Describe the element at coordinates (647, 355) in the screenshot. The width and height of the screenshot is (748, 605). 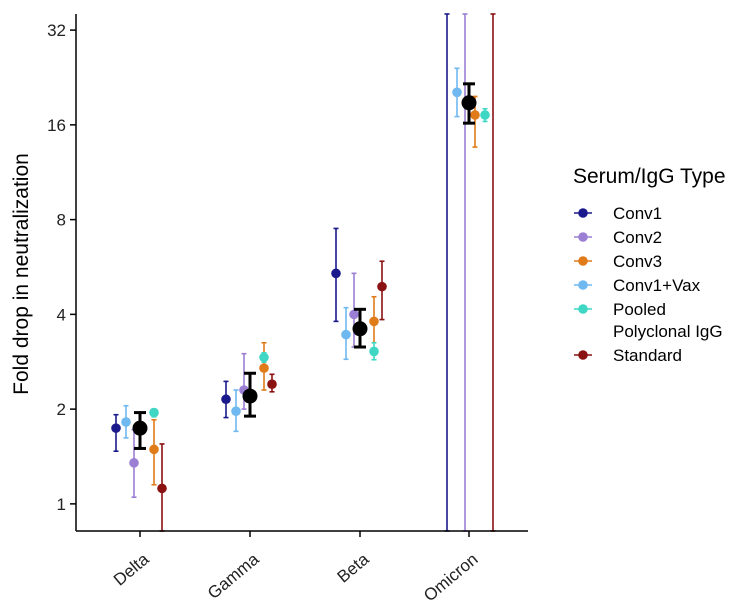
I see `legend-label-standard: Standard` at that location.